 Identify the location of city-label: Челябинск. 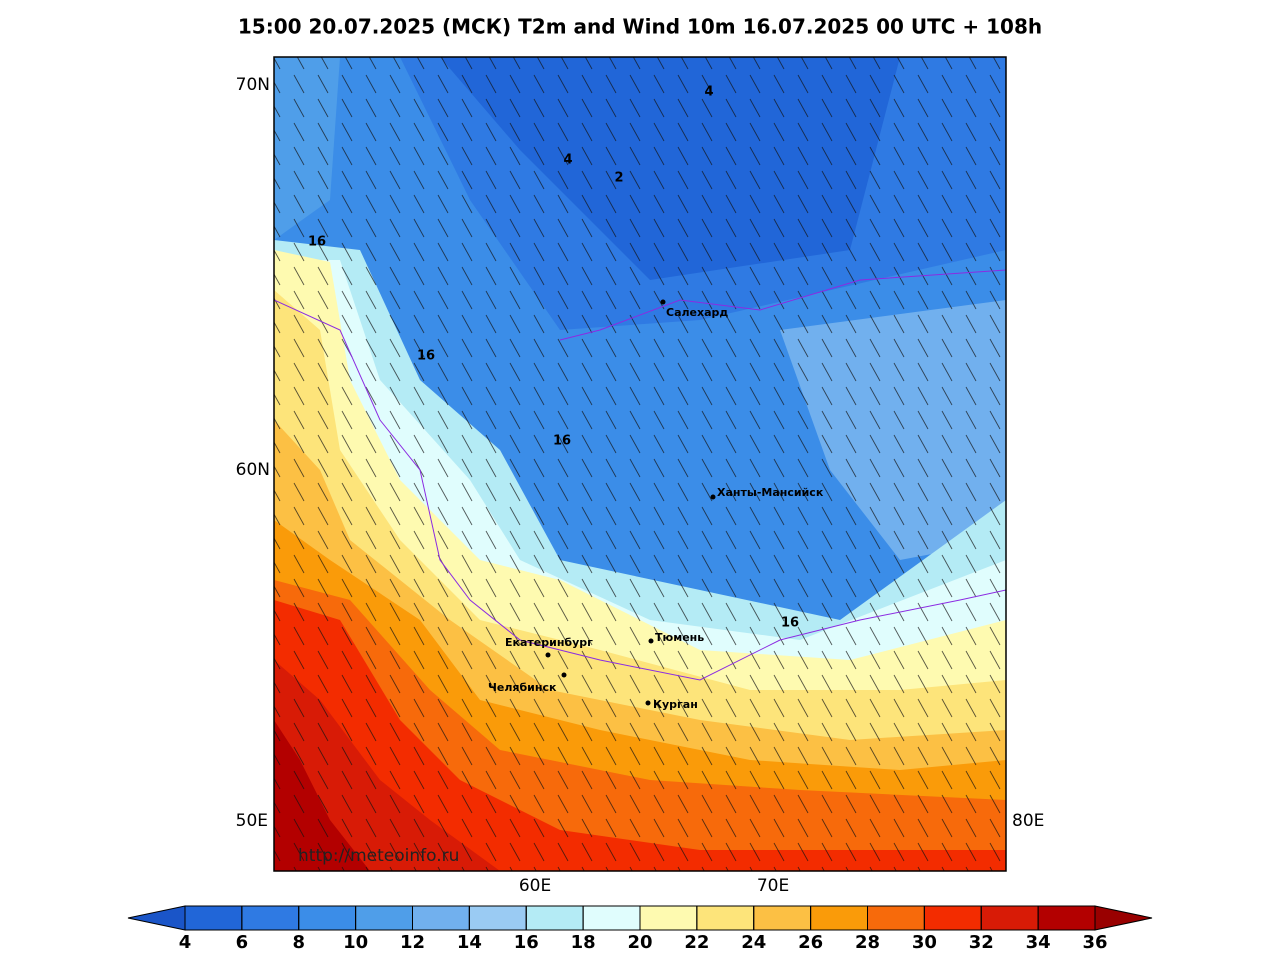
(522, 687).